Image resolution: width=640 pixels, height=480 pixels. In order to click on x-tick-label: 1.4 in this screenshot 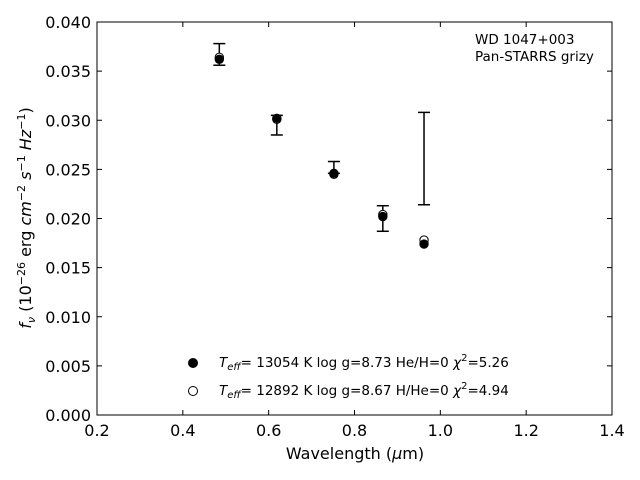, I will do `click(611, 430)`.